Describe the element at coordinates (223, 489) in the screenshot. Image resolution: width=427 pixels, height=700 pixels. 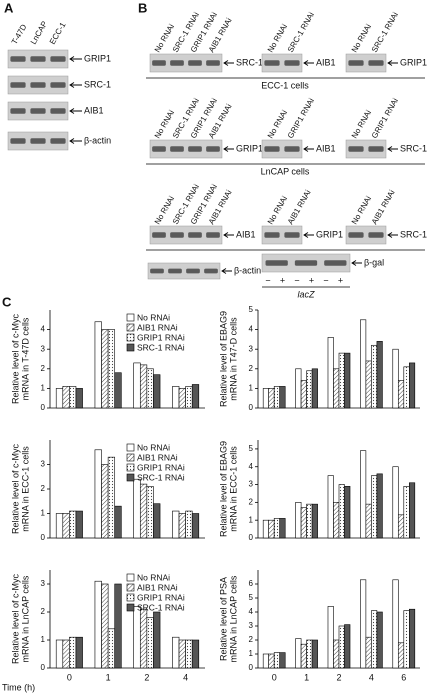
I see `y-axis-label: Relative level of EBAG9` at that location.